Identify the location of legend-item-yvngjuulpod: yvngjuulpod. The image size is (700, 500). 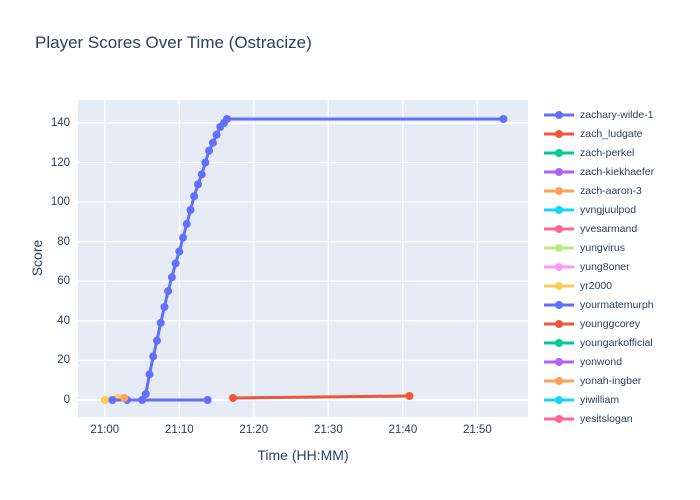
(598, 209).